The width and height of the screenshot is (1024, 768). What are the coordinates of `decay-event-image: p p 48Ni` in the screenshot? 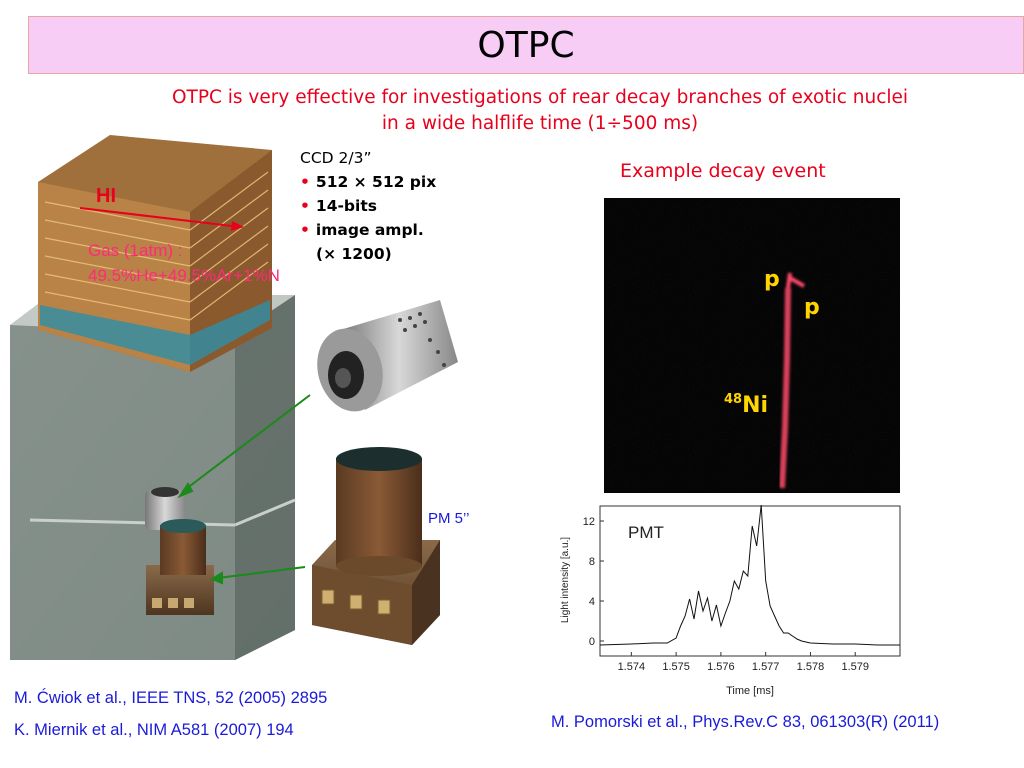 It's located at (752, 345).